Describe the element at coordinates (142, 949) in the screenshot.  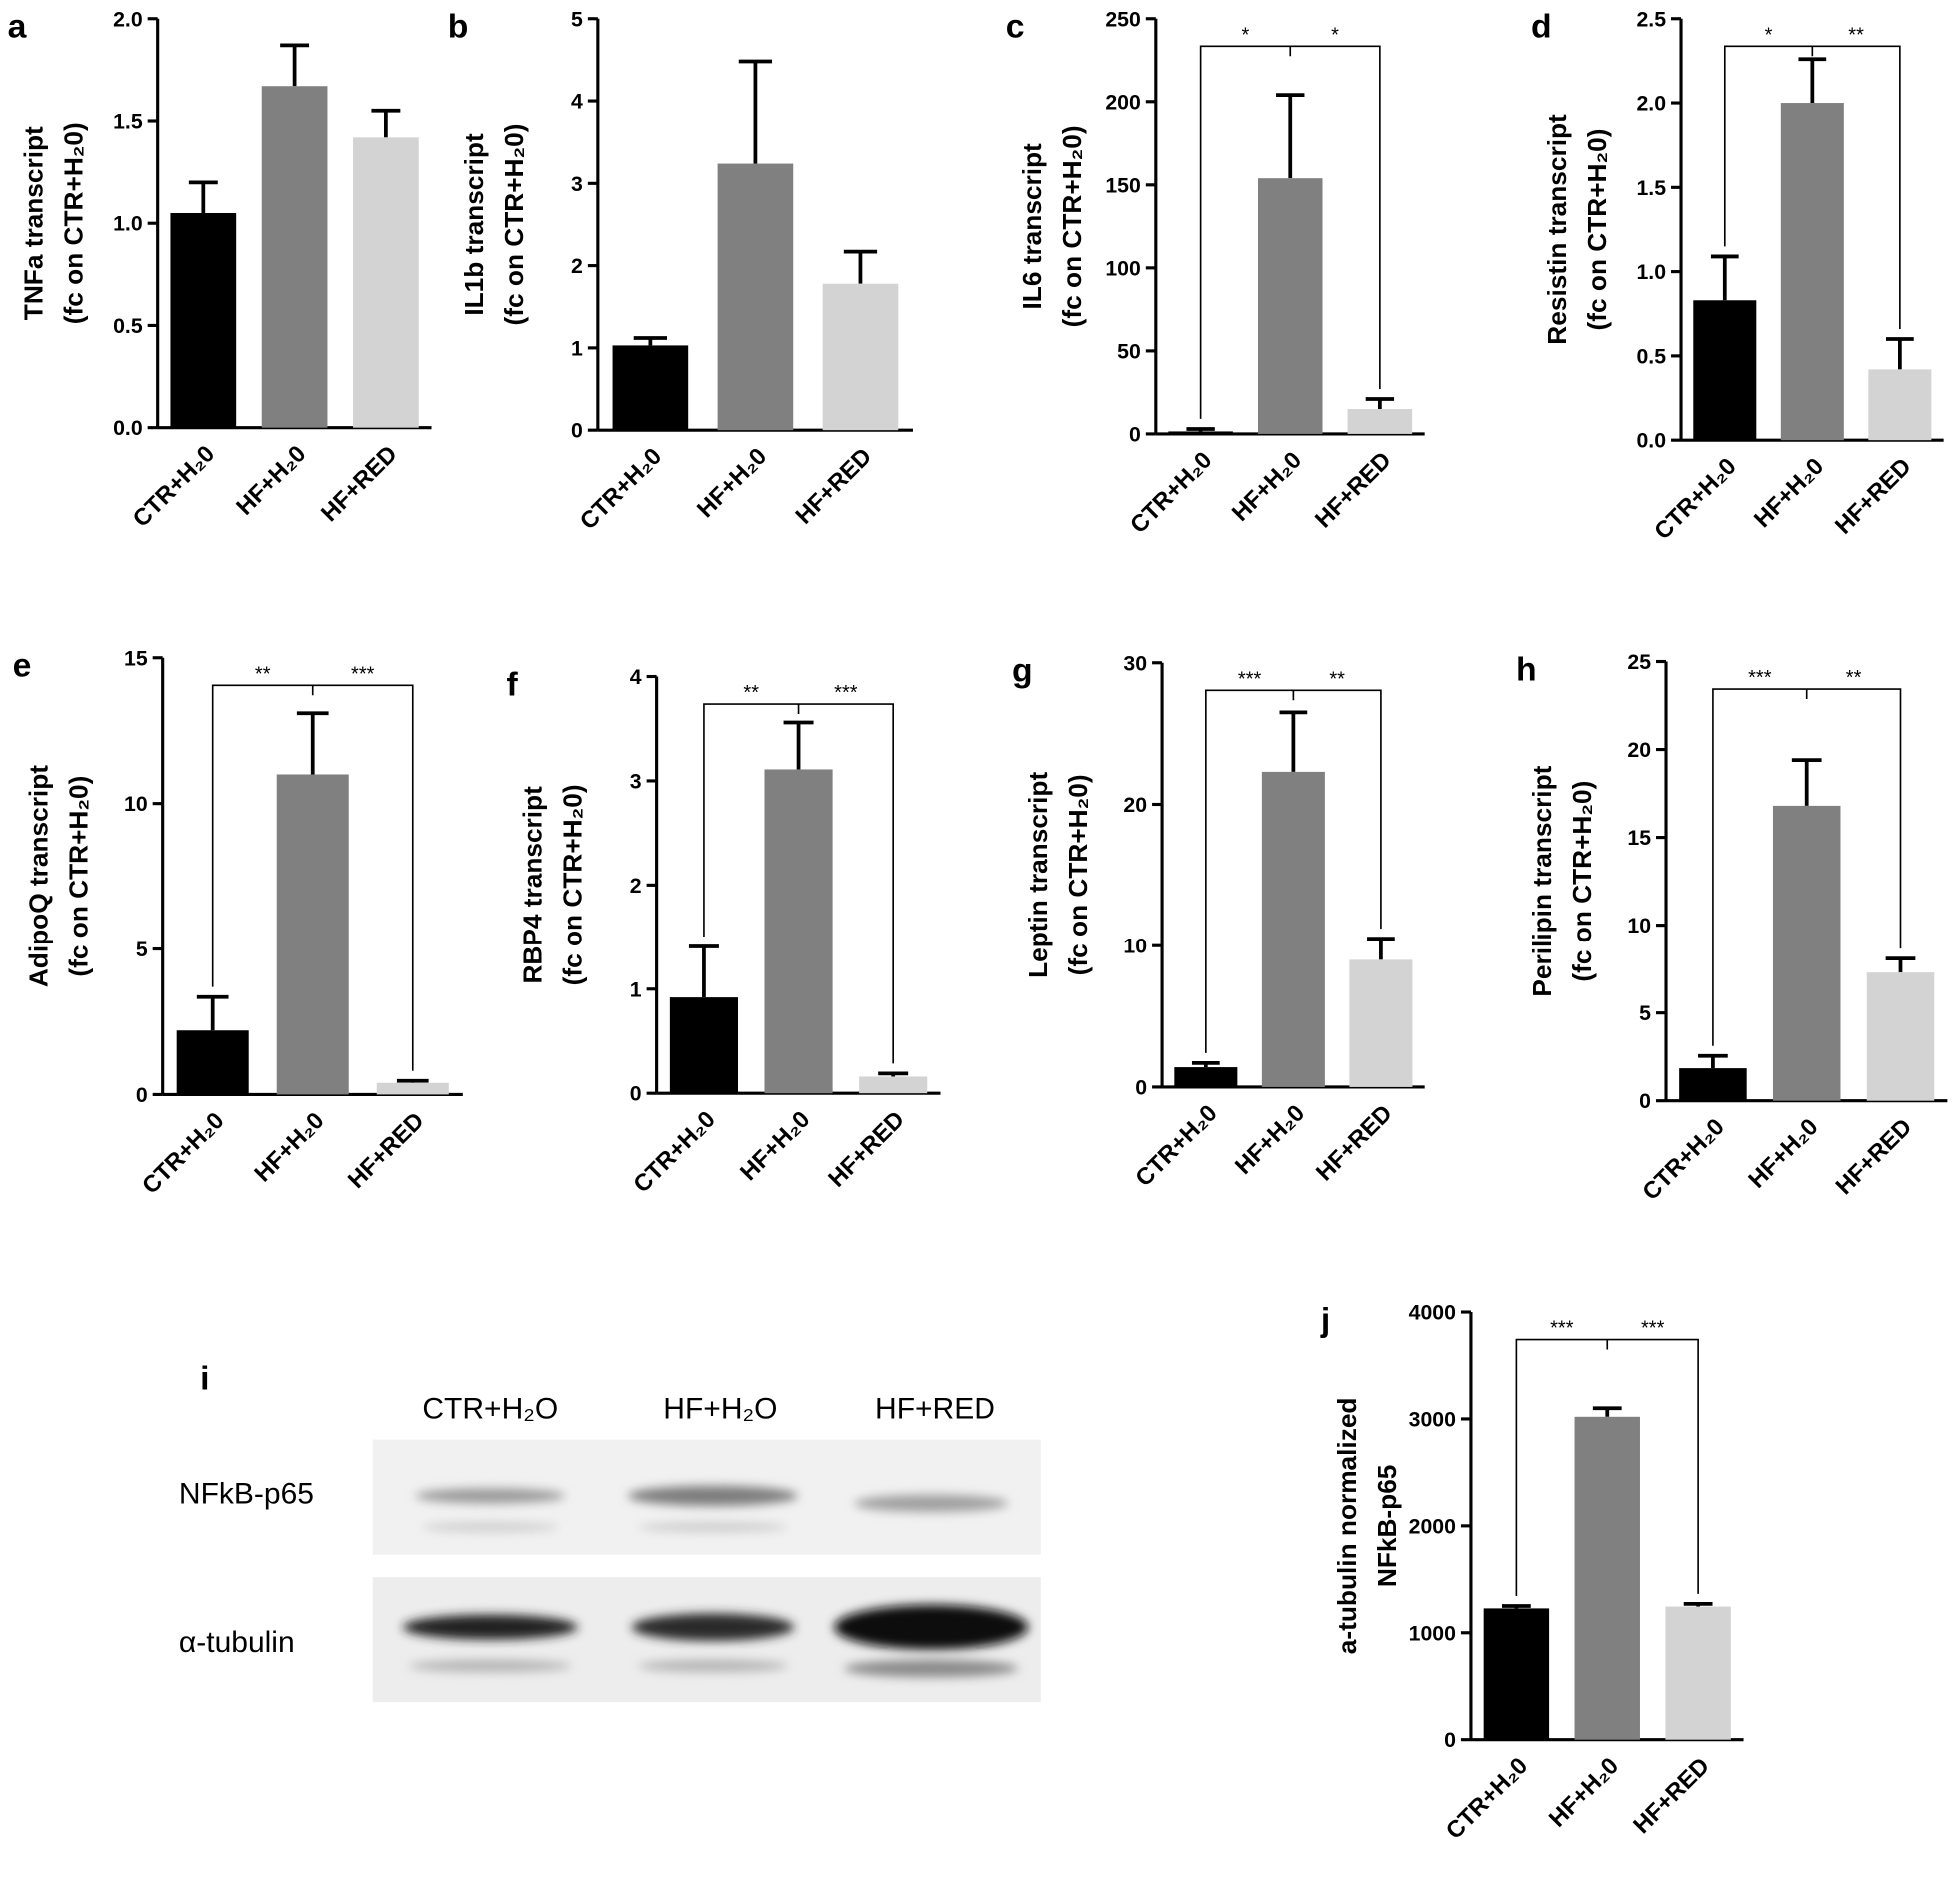
I see `y-tick-label: 5` at that location.